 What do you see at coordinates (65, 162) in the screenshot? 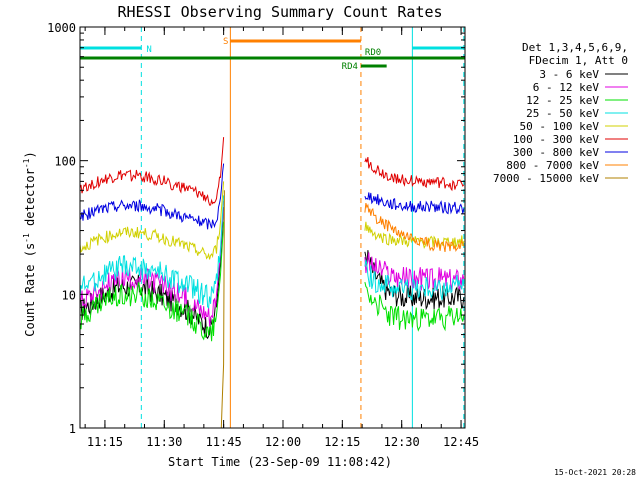
I see `y-tick-label-2: 100` at bounding box center [65, 162].